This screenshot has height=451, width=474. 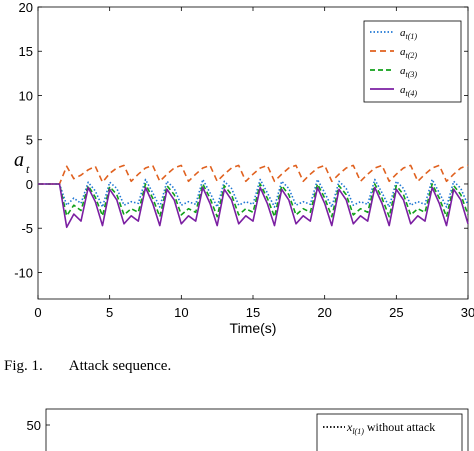 I want to click on y-tick-label: 20, so click(x=26, y=7).